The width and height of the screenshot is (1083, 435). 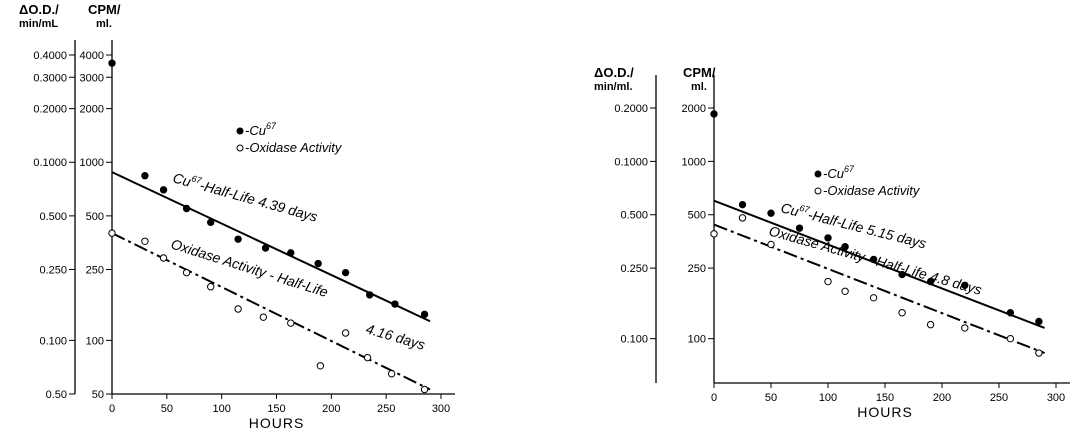 I want to click on x-tick-label: 300, so click(x=441, y=409).